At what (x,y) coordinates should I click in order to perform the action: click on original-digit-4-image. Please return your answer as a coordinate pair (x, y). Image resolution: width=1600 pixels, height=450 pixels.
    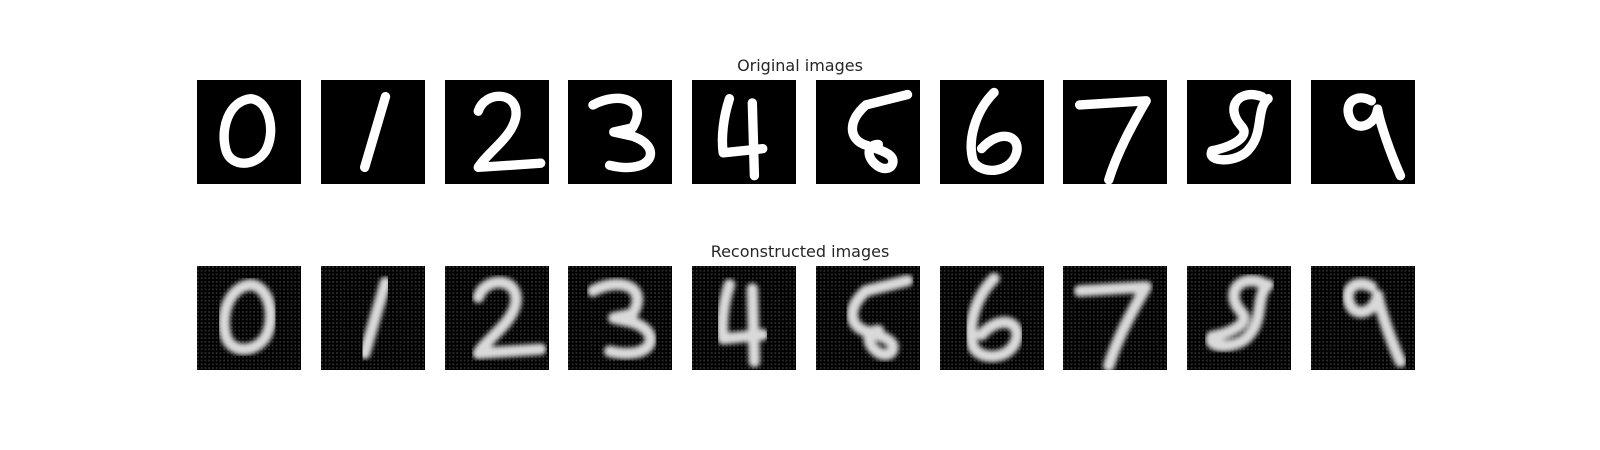
    Looking at the image, I should click on (744, 132).